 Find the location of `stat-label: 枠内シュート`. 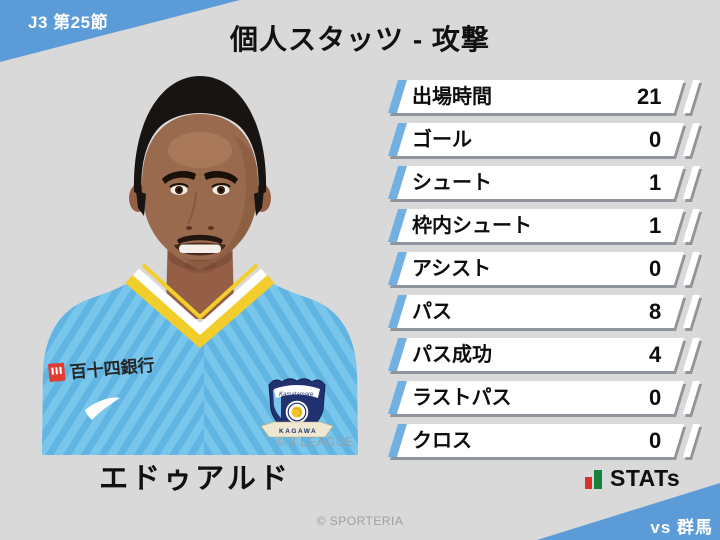

stat-label: 枠内シュート is located at coordinates (471, 226).